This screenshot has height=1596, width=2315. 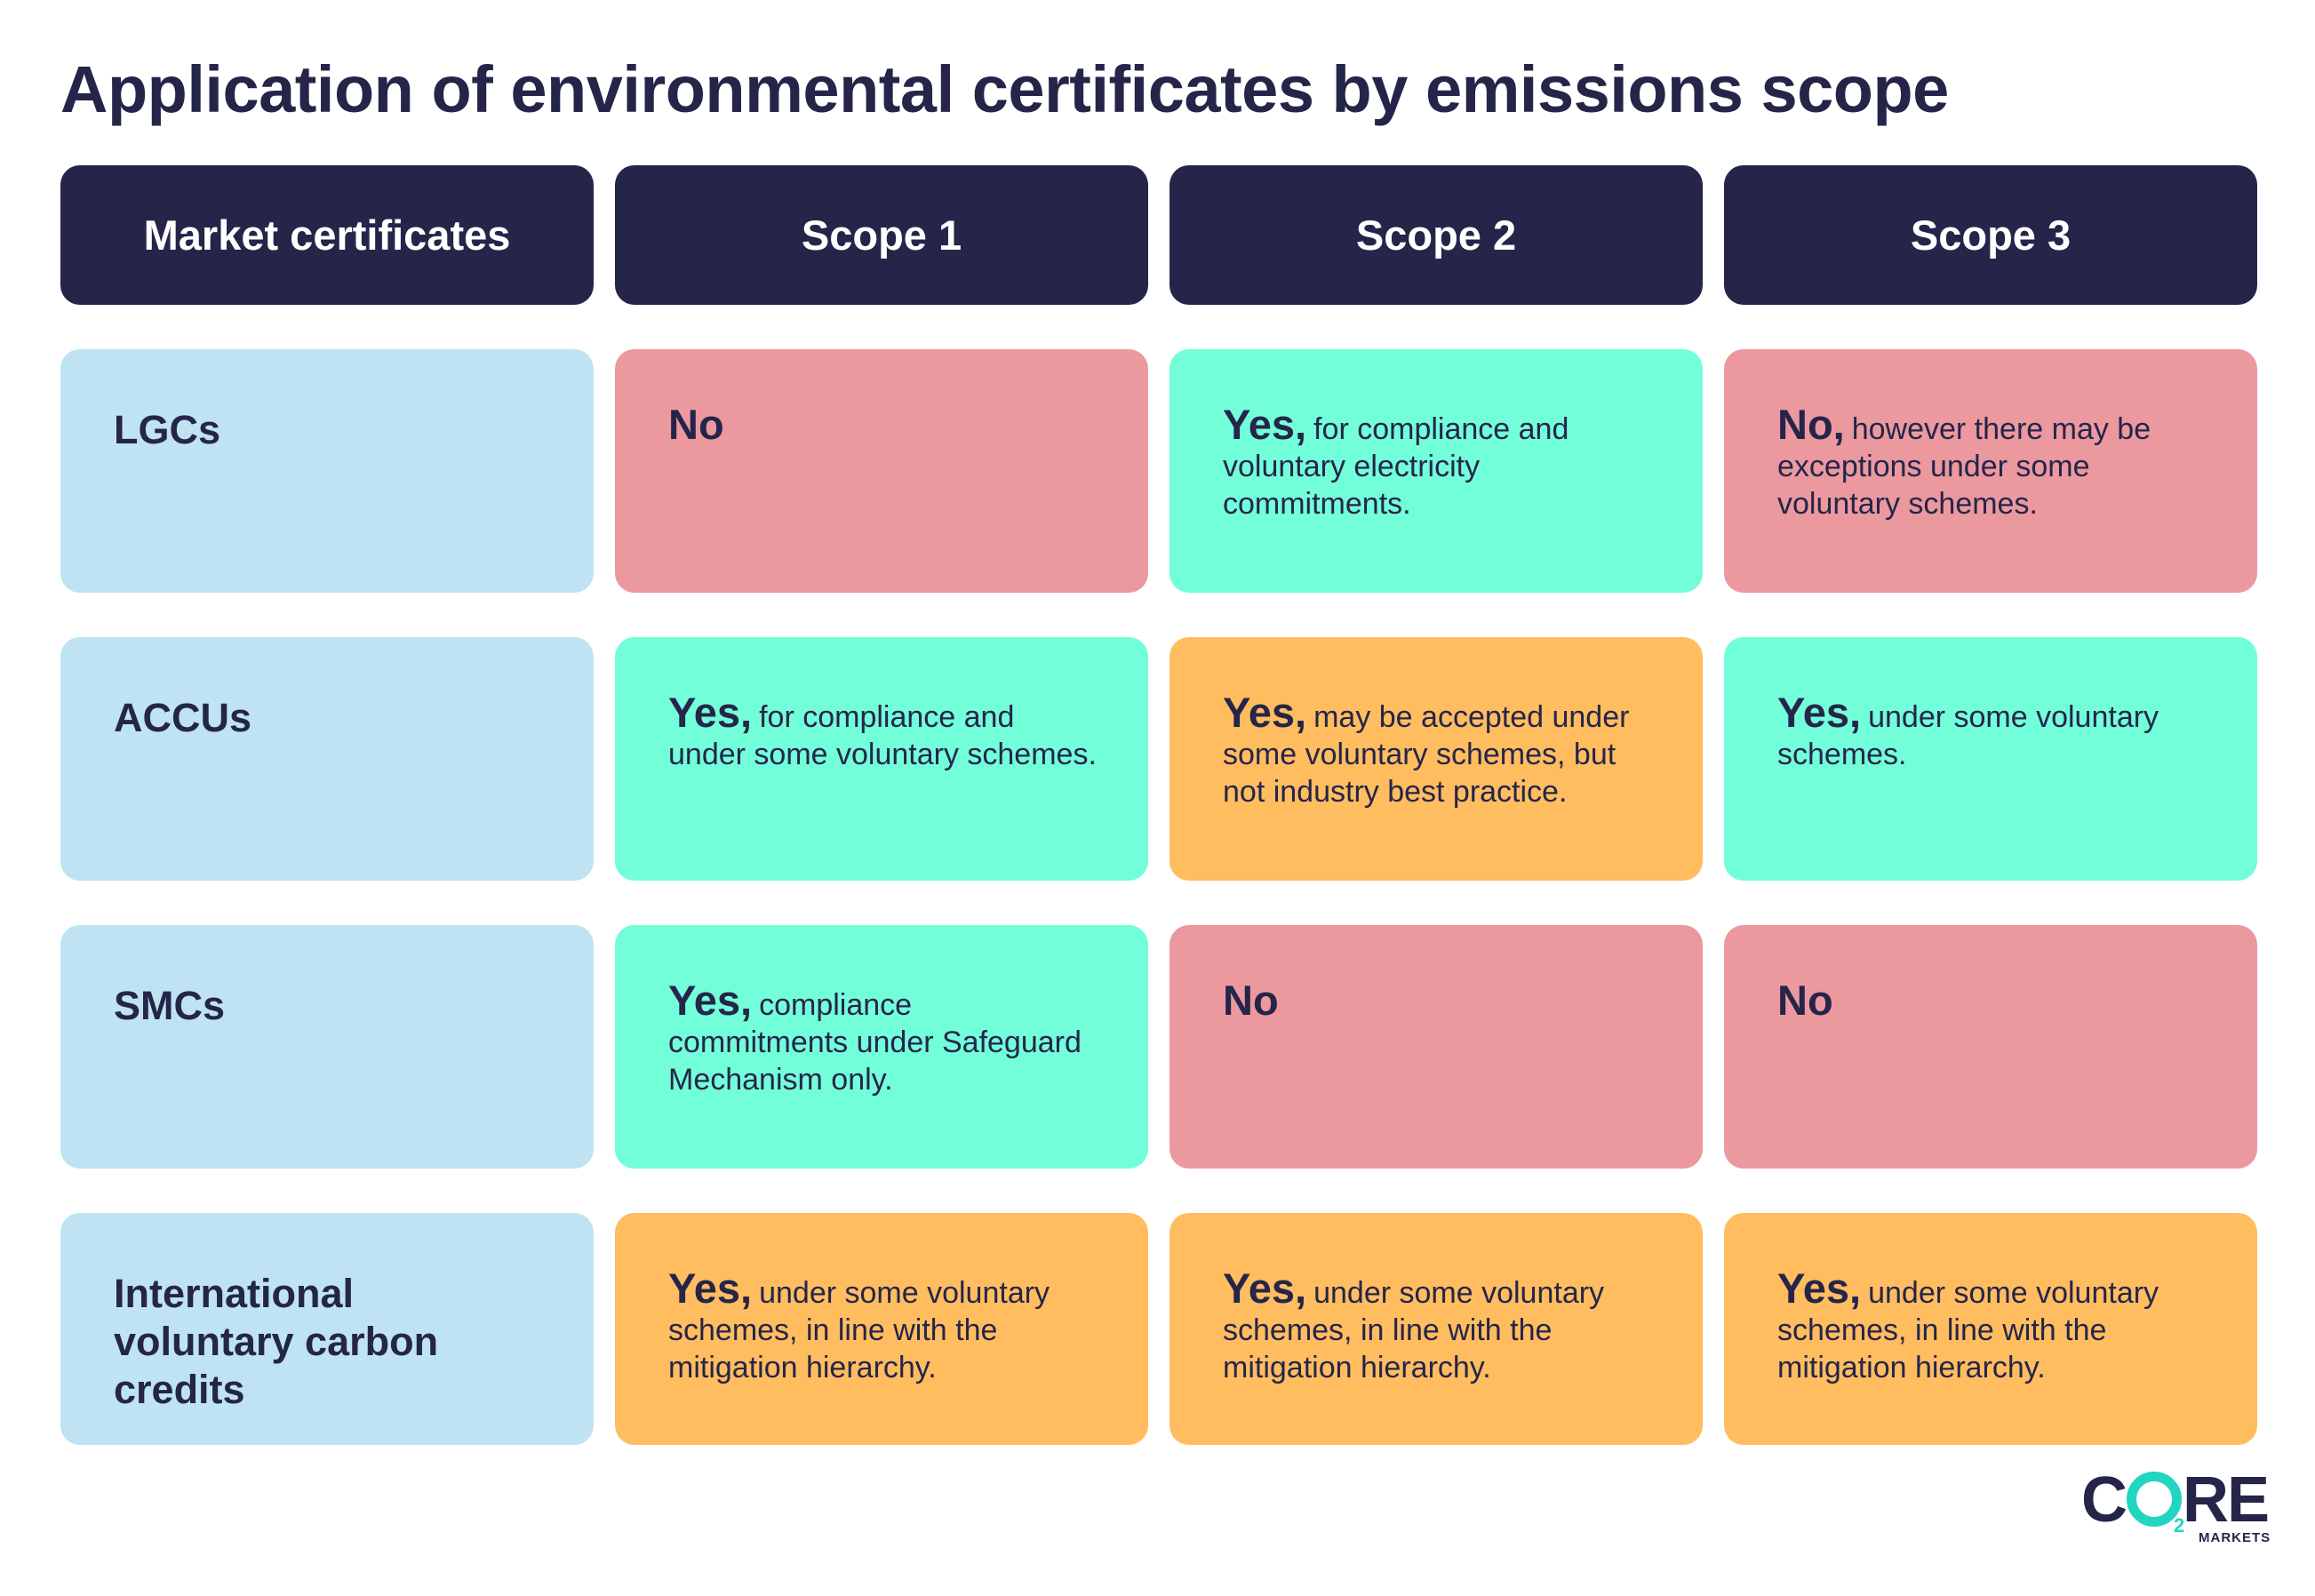 I want to click on row-label-cell: ACCUs, so click(x=327, y=759).